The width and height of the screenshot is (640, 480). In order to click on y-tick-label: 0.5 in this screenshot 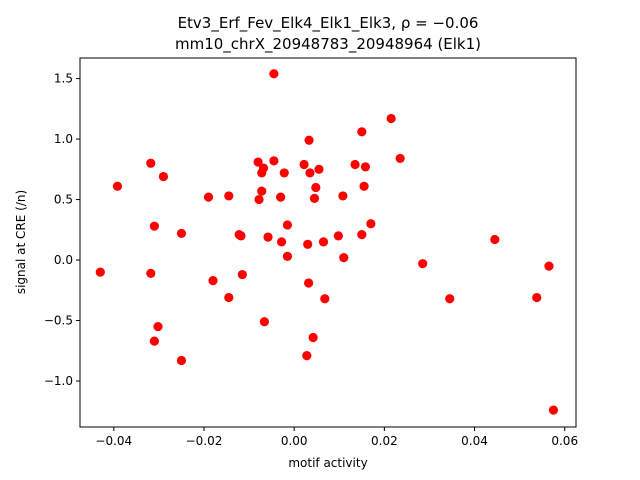, I will do `click(63, 200)`.